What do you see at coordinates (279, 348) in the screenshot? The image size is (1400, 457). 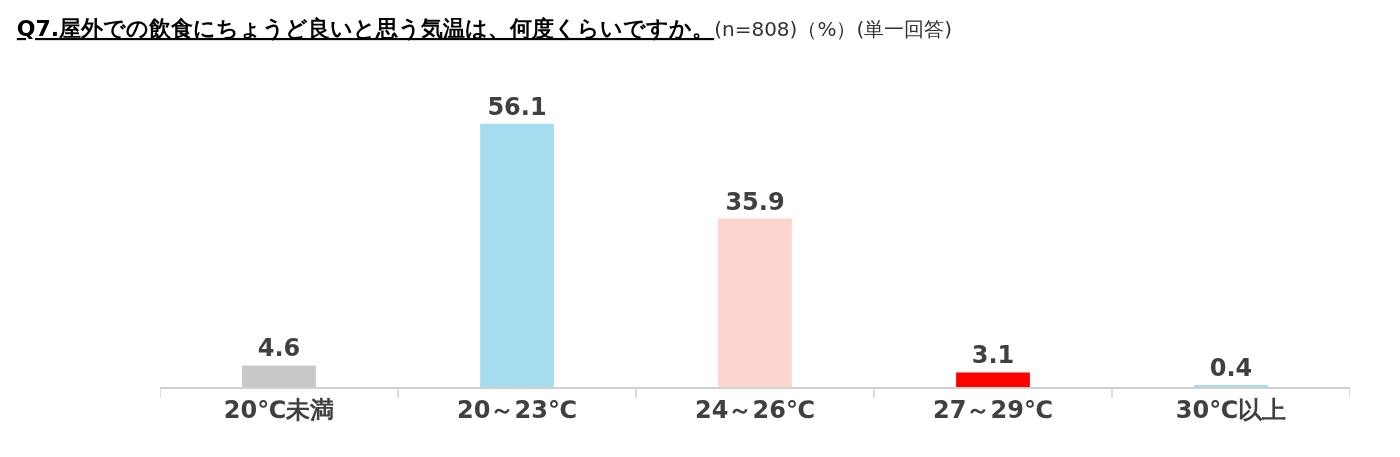 I see `data-label: 4.6` at bounding box center [279, 348].